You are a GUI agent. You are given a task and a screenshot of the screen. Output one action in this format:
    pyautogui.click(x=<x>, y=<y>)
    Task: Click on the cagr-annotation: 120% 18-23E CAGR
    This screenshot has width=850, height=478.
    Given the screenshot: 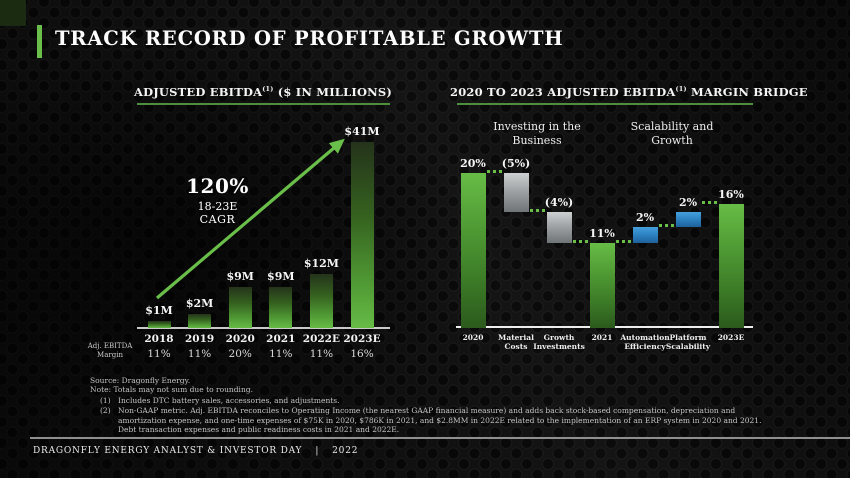 What is the action you would take?
    pyautogui.click(x=217, y=200)
    